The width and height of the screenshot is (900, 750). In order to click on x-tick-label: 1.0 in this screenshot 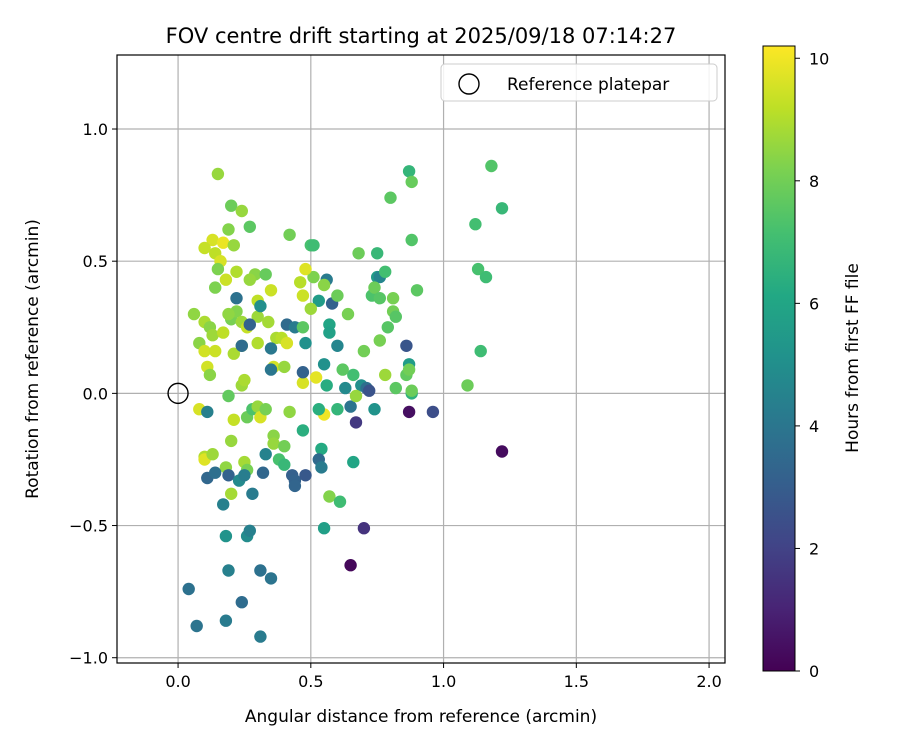, I will do `click(443, 681)`.